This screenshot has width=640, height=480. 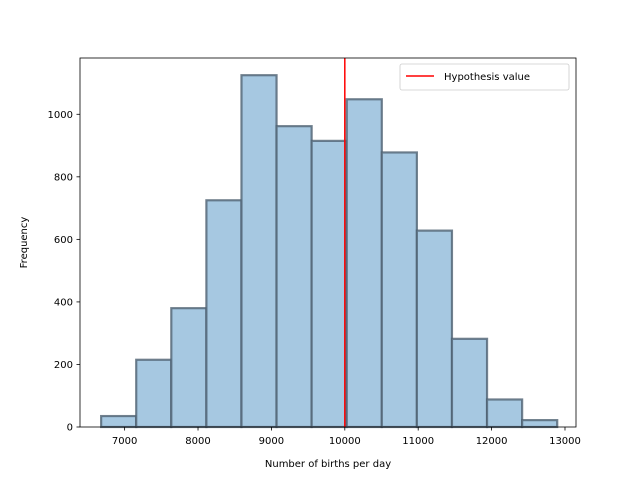 I want to click on legend: Hypothesis value, so click(x=484, y=77).